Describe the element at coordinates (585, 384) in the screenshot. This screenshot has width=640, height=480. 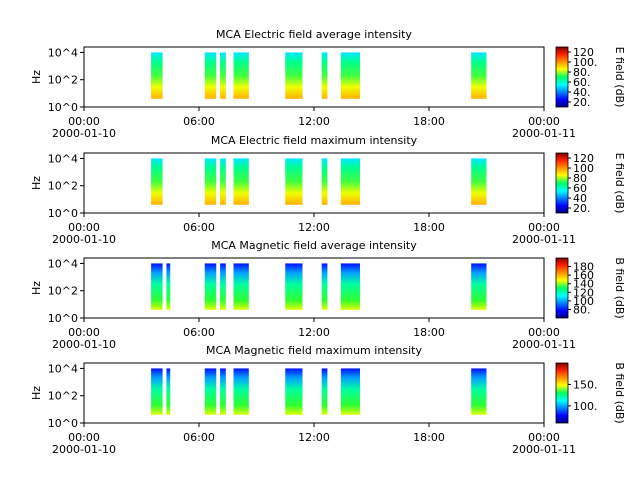
I see `colorbar-tick-label: 150.` at that location.